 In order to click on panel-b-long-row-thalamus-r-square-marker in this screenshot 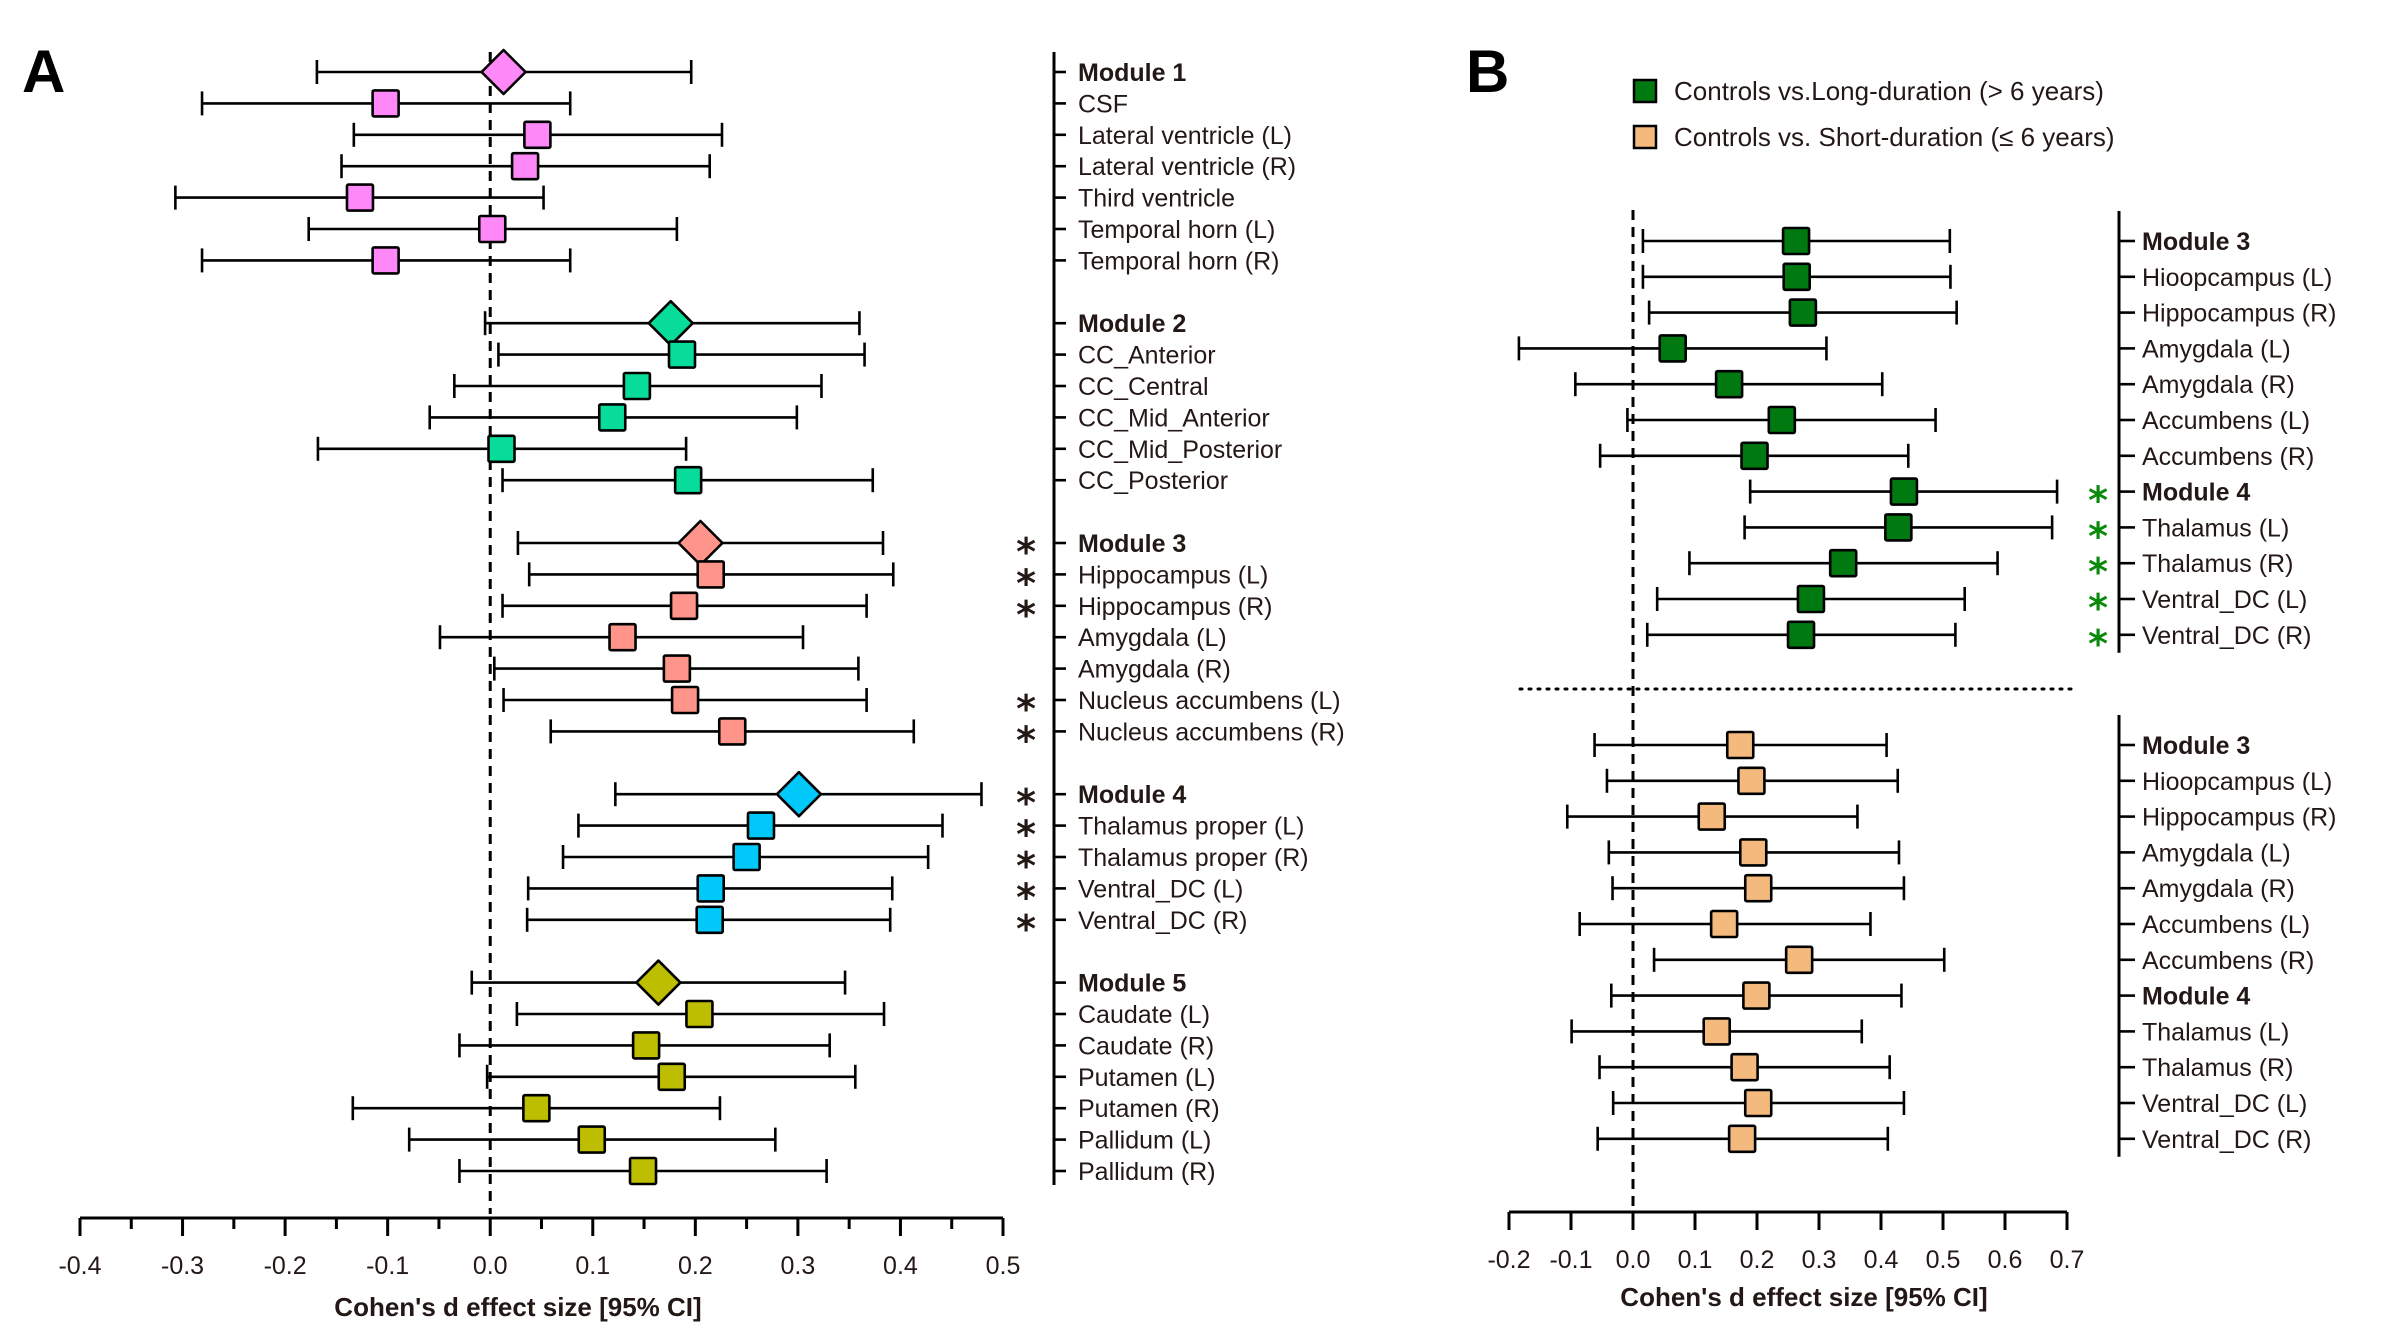, I will do `click(1843, 563)`.